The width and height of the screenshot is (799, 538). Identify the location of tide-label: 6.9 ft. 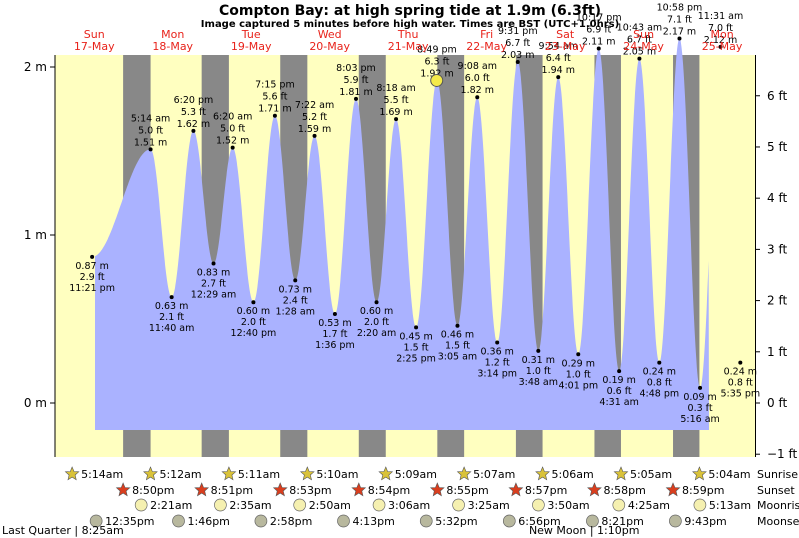
(598, 30).